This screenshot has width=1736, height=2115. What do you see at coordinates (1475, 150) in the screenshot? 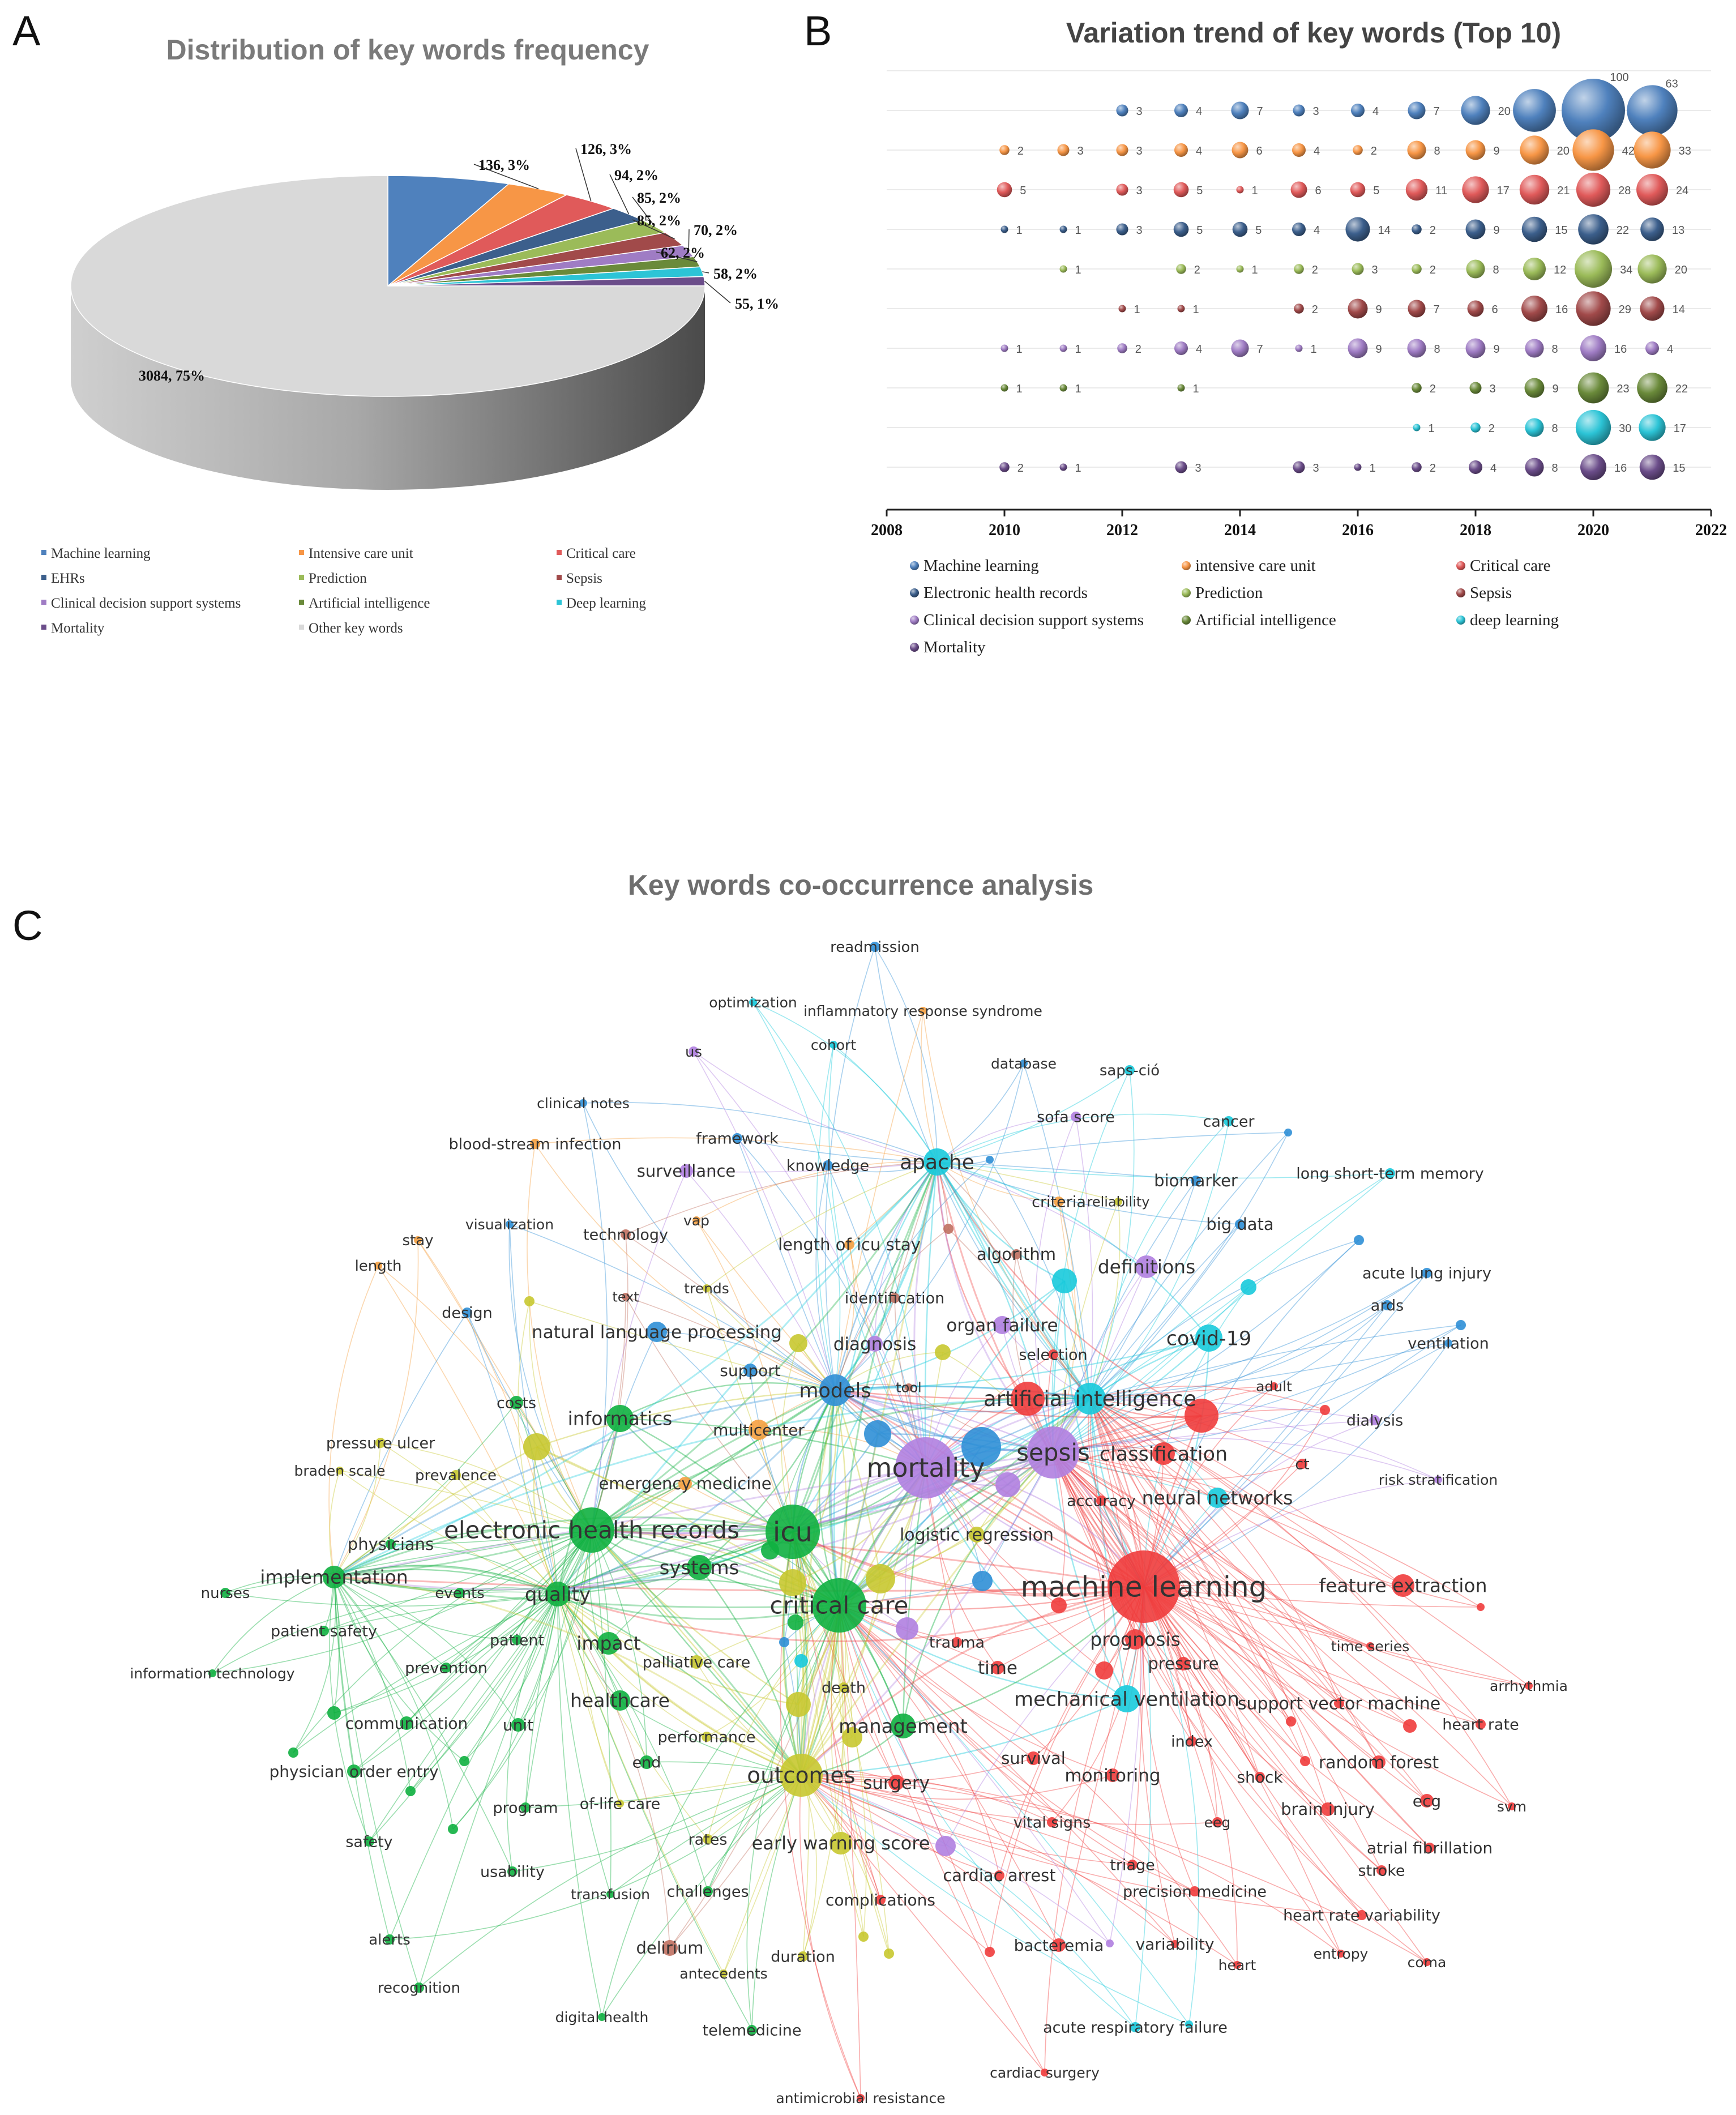
I see `bubble-intensive-care-unit-2018` at bounding box center [1475, 150].